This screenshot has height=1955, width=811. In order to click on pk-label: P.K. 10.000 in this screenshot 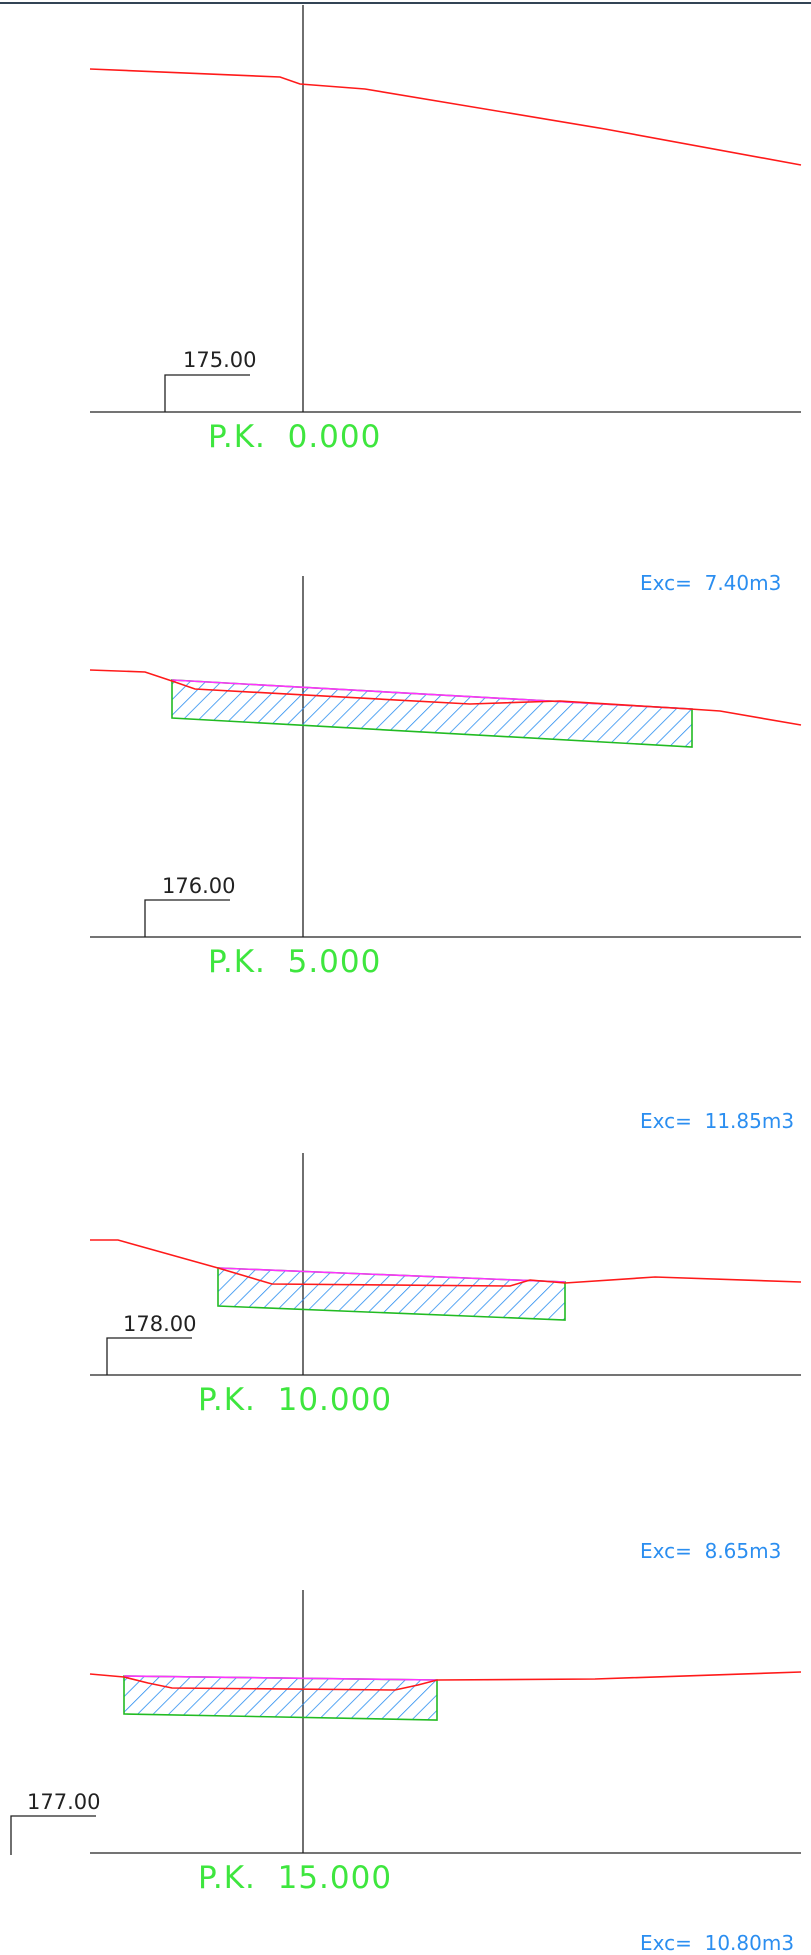, I will do `click(295, 1400)`.